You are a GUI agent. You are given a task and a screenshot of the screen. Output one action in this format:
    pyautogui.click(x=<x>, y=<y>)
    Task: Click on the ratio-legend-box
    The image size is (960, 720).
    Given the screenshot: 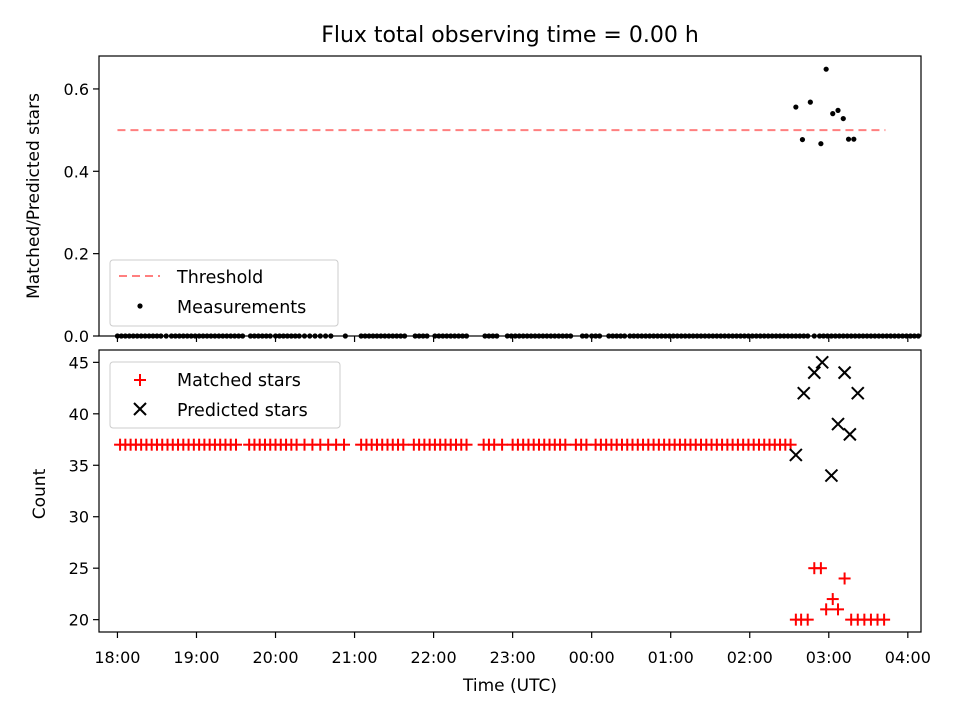 What is the action you would take?
    pyautogui.click(x=224, y=293)
    